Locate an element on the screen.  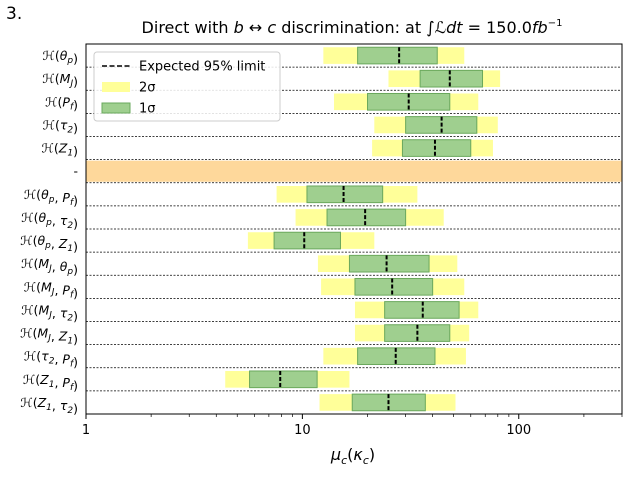
y-label: - is located at coordinates (75, 171).